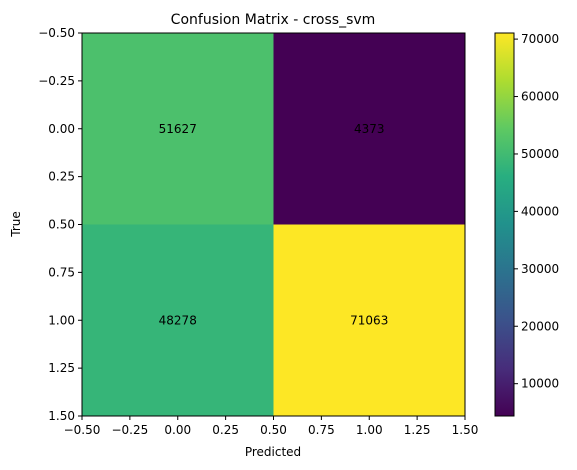 The height and width of the screenshot is (470, 577). Describe the element at coordinates (273, 20) in the screenshot. I see `chart-title: Confusion Matrix - cross_svm` at that location.